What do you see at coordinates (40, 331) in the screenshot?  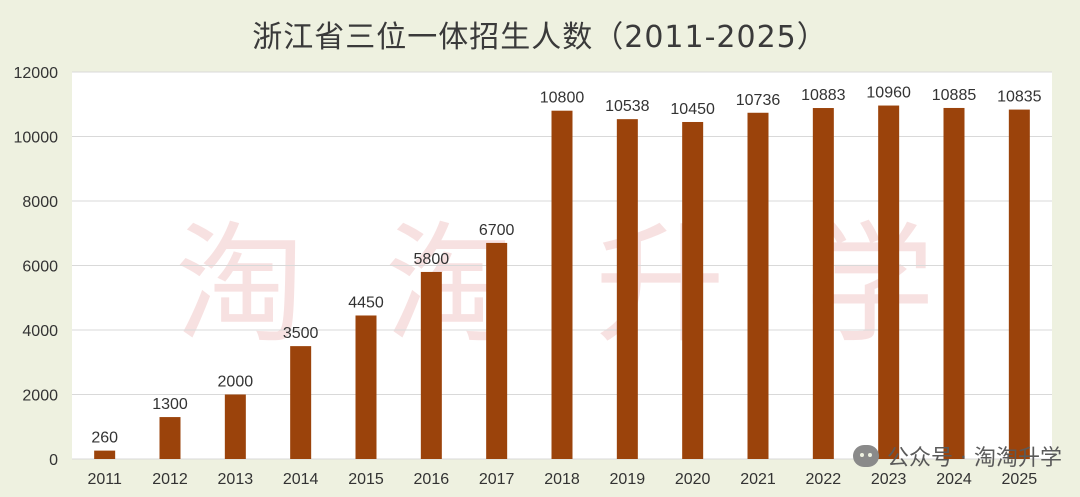 I see `y-tick-label: 4000` at bounding box center [40, 331].